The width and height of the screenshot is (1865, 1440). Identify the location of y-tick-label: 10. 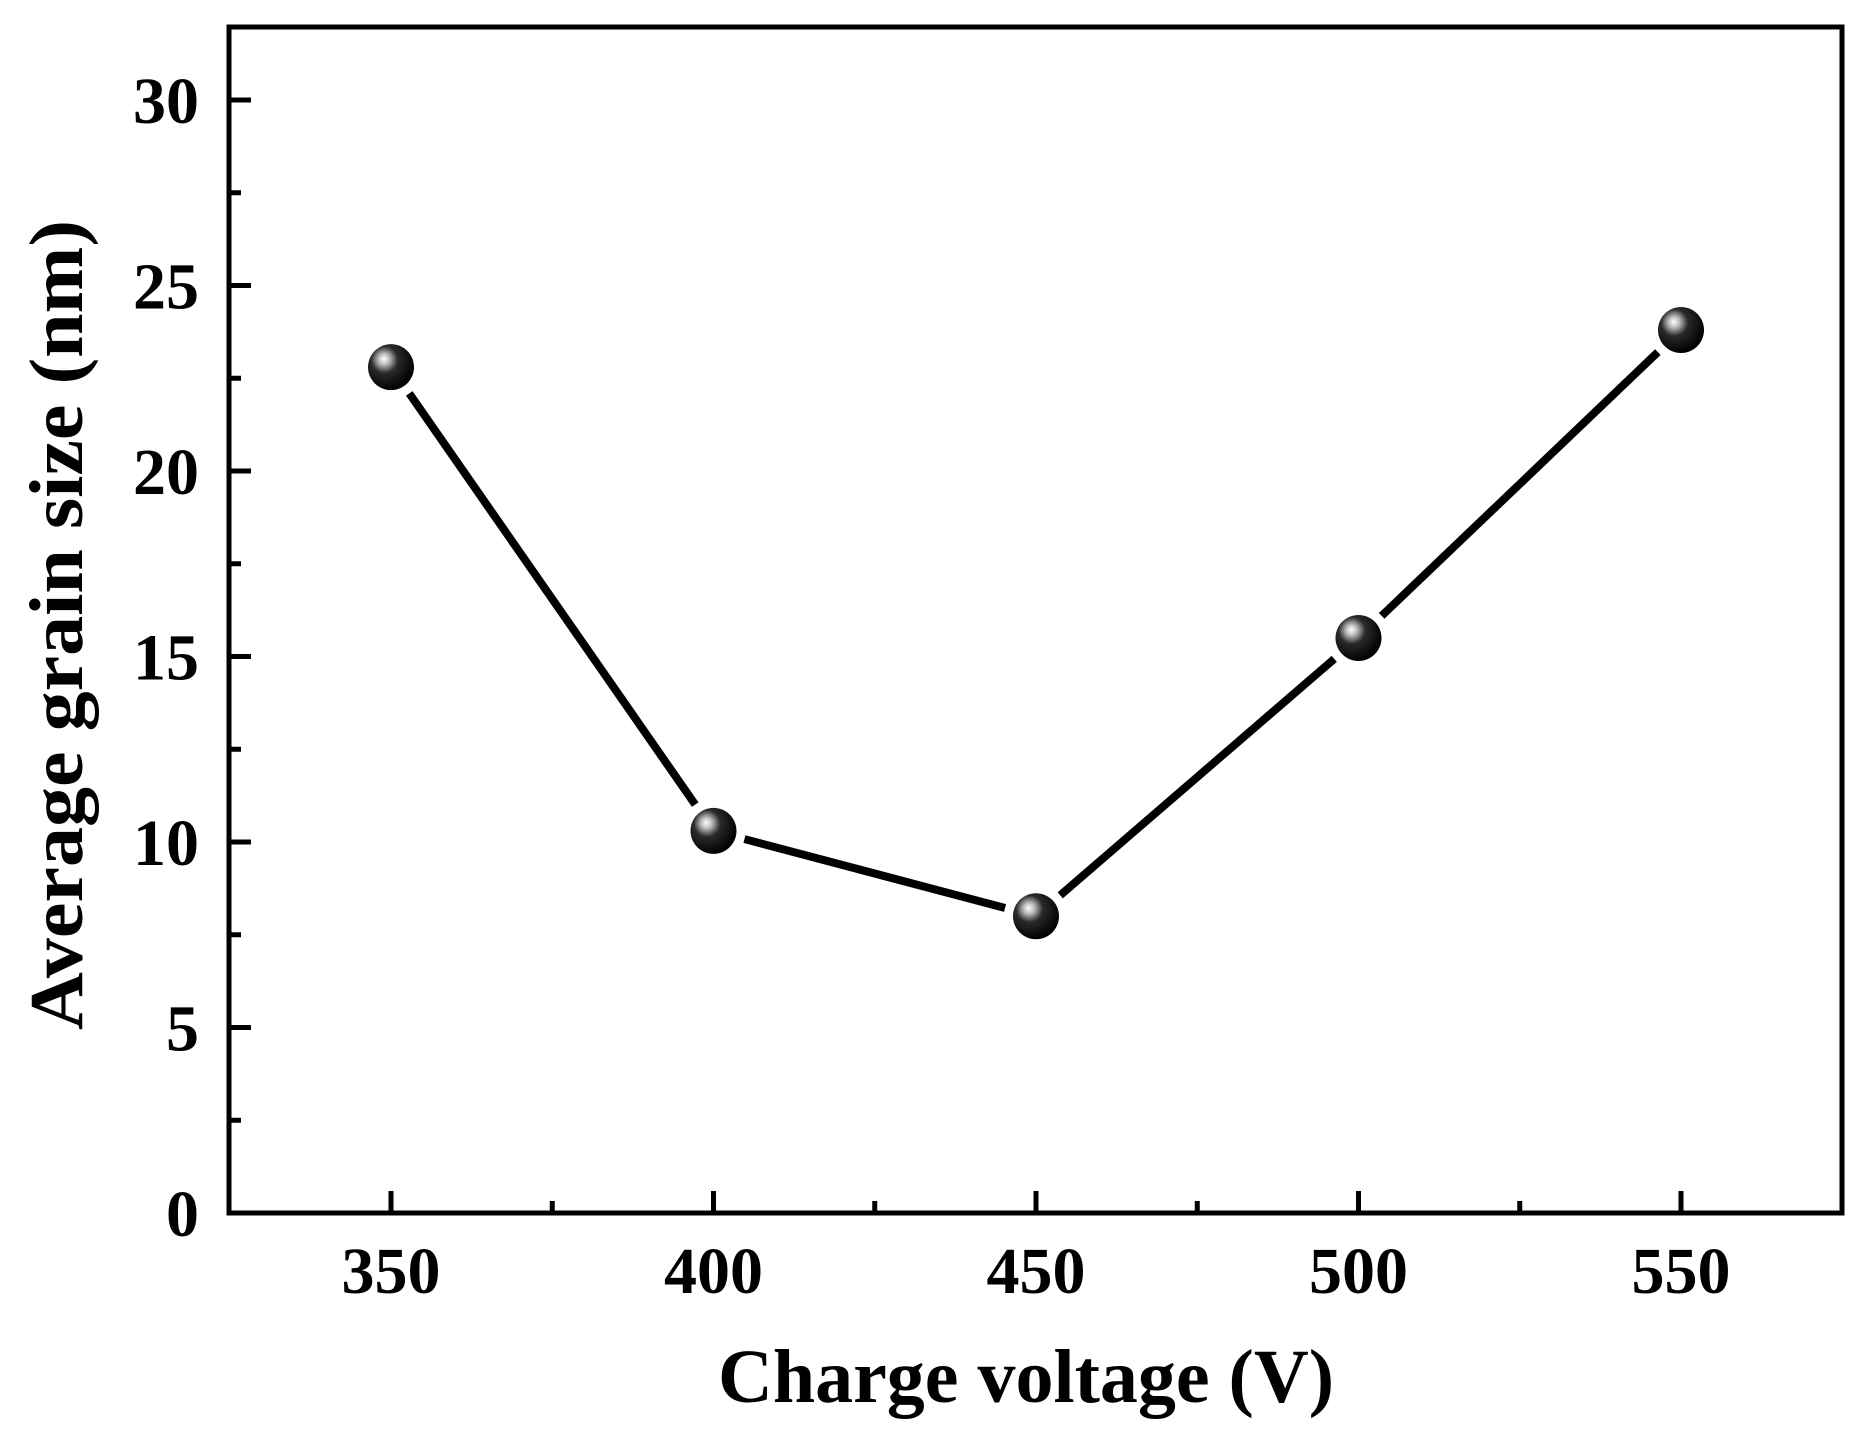
(166, 843).